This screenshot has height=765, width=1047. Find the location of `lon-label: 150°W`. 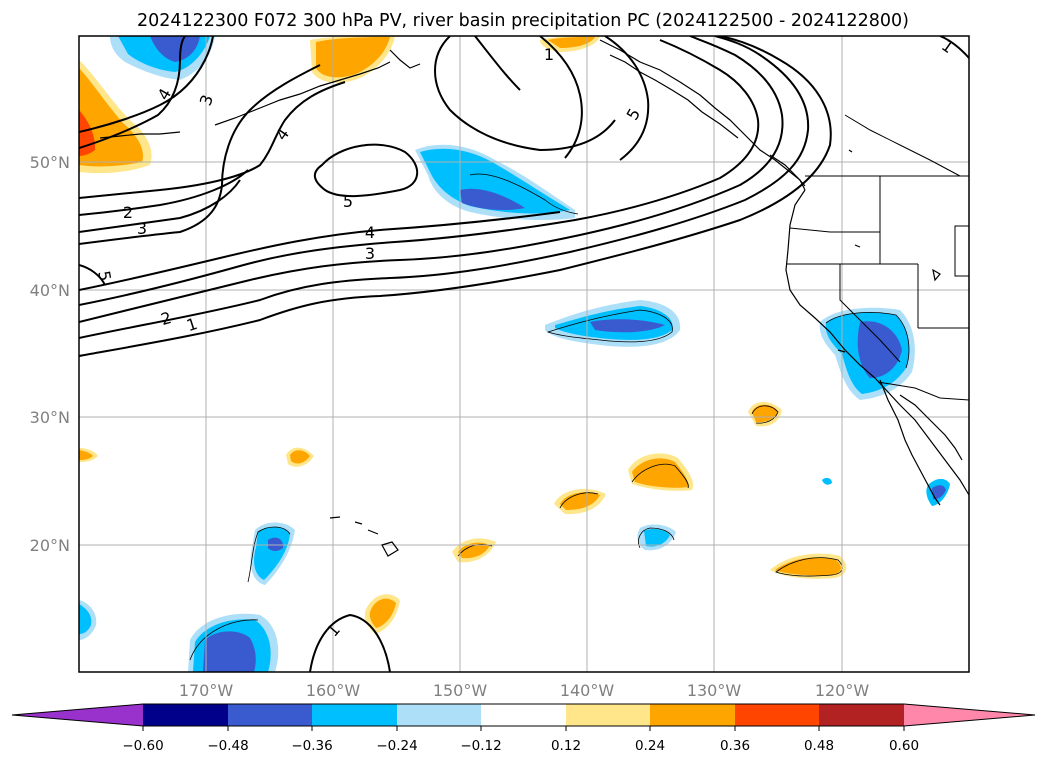

lon-label: 150°W is located at coordinates (460, 690).